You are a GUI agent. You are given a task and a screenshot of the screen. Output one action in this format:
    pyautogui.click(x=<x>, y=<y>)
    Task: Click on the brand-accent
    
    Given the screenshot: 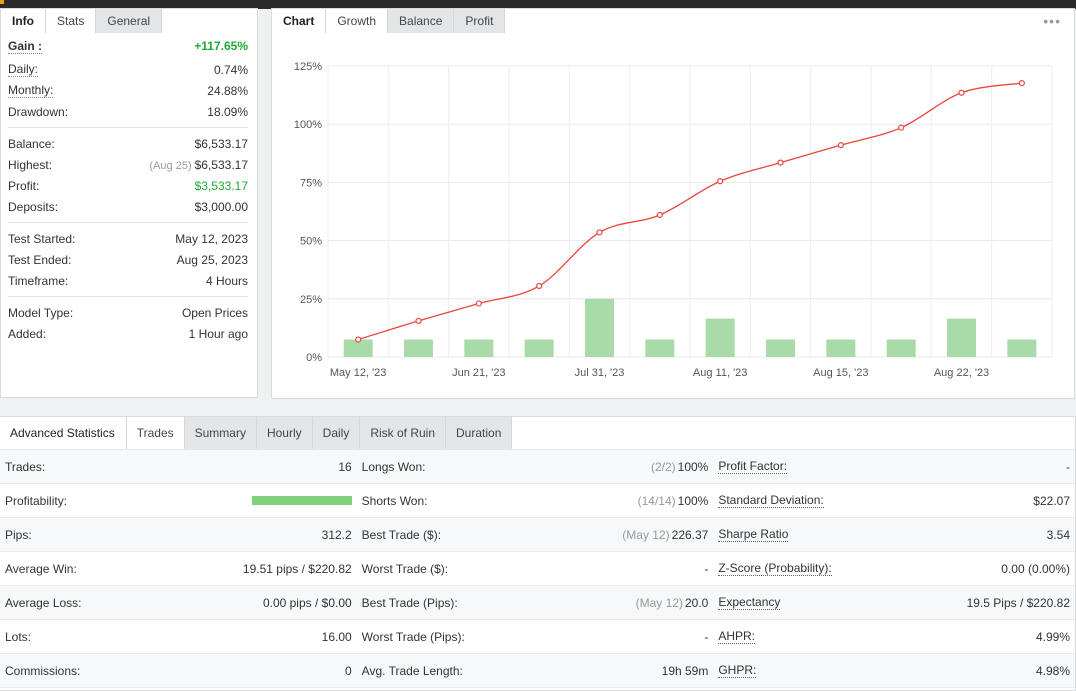 What is the action you would take?
    pyautogui.click(x=2, y=2)
    